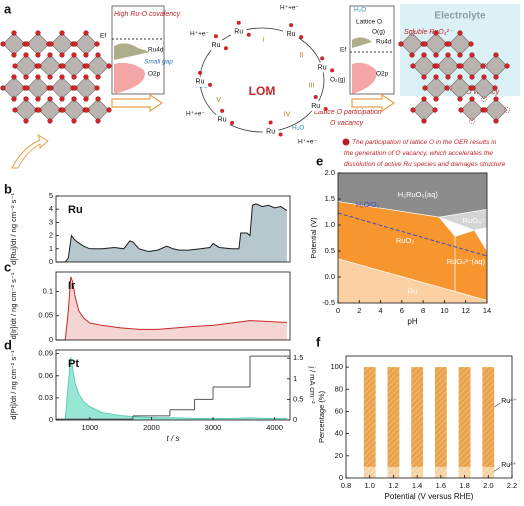  What do you see at coordinates (509, 401) in the screenshot?
I see `series-label: Ru⁴⁺` at bounding box center [509, 401].